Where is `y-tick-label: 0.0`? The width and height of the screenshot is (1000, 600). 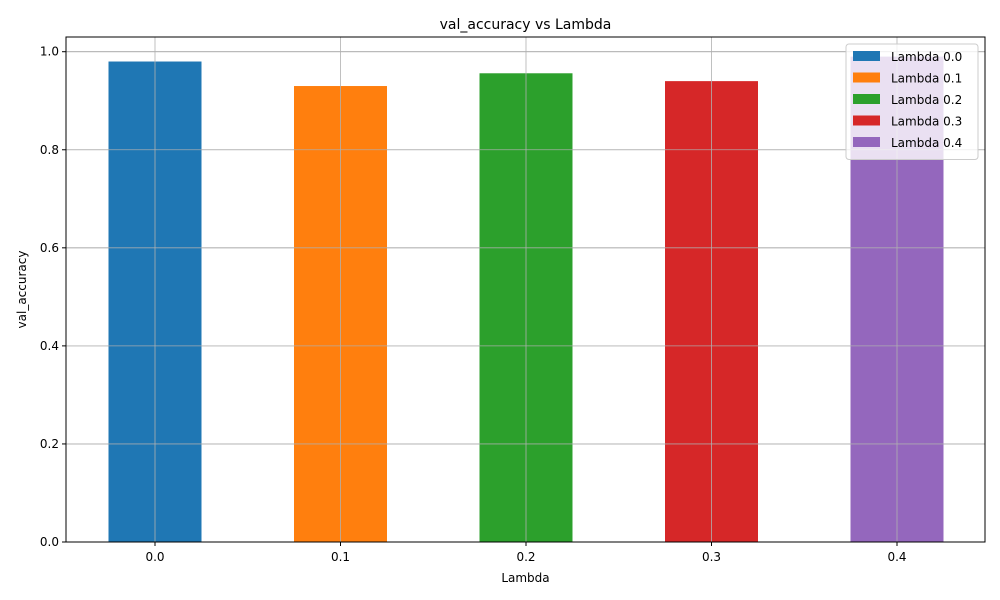 y-tick-label: 0.0 is located at coordinates (49, 542).